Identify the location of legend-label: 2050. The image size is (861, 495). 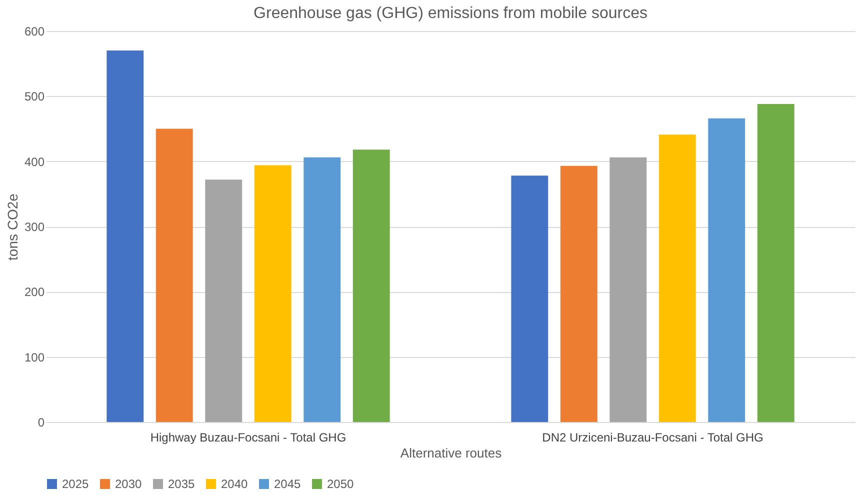
(340, 484).